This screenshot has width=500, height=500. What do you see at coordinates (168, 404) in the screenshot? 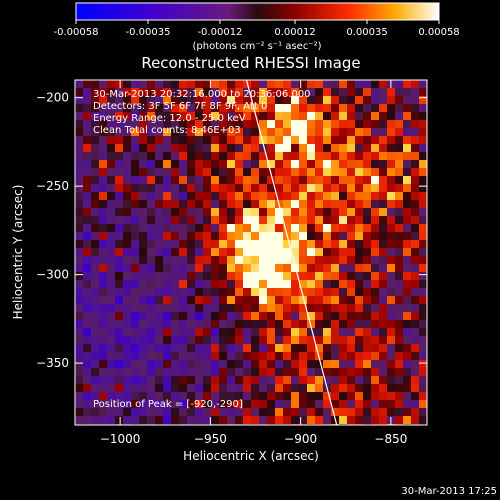
I see `peak-position-label: Position of Peak = [-920,-290]` at bounding box center [168, 404].